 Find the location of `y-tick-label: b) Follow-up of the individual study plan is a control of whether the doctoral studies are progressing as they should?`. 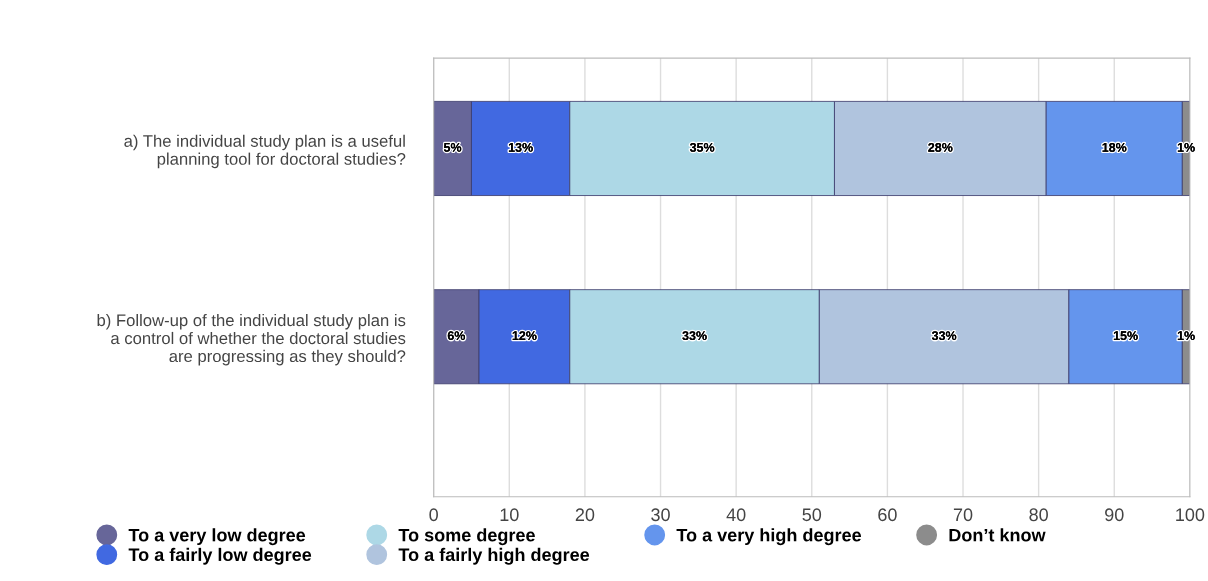

y-tick-label: b) Follow-up of the individual study plan is a control of whether the doctoral studies are progressing as they should? is located at coordinates (251, 339).